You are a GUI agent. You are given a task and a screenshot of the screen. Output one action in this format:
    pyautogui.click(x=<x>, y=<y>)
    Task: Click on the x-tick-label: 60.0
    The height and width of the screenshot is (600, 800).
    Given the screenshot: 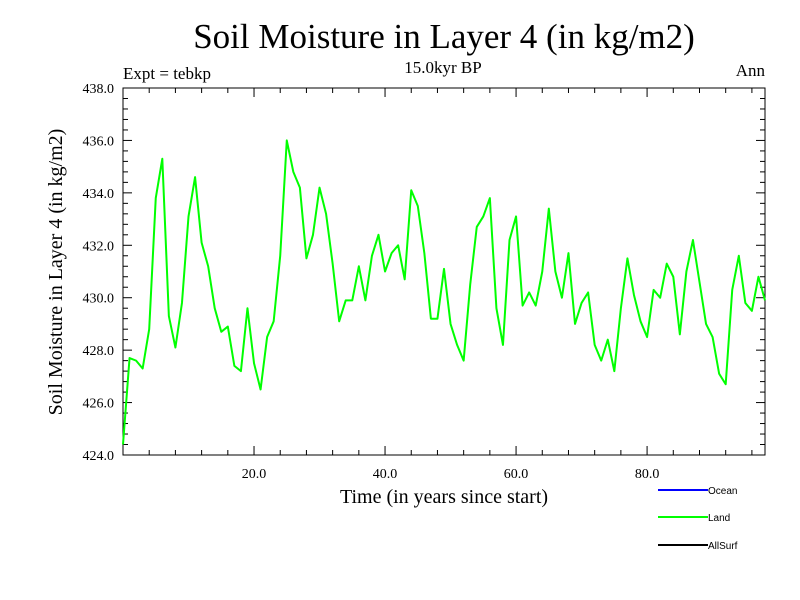 What is the action you would take?
    pyautogui.click(x=516, y=474)
    